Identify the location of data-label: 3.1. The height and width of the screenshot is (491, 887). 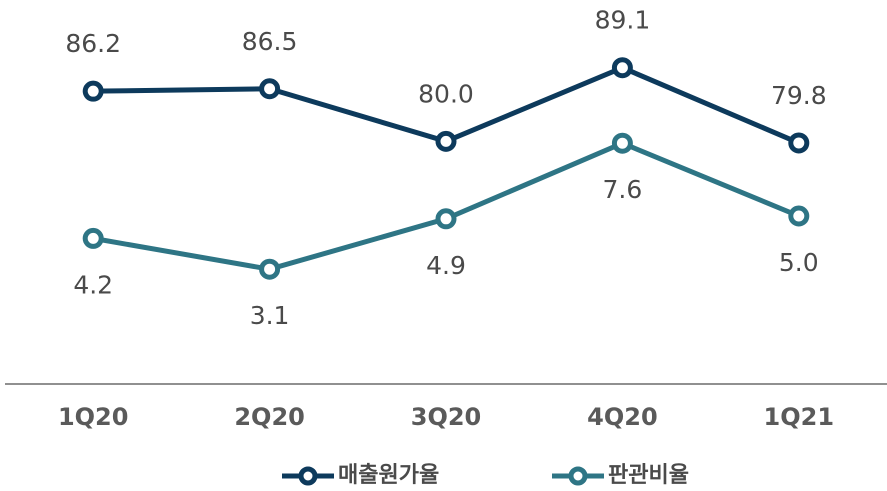
(270, 315).